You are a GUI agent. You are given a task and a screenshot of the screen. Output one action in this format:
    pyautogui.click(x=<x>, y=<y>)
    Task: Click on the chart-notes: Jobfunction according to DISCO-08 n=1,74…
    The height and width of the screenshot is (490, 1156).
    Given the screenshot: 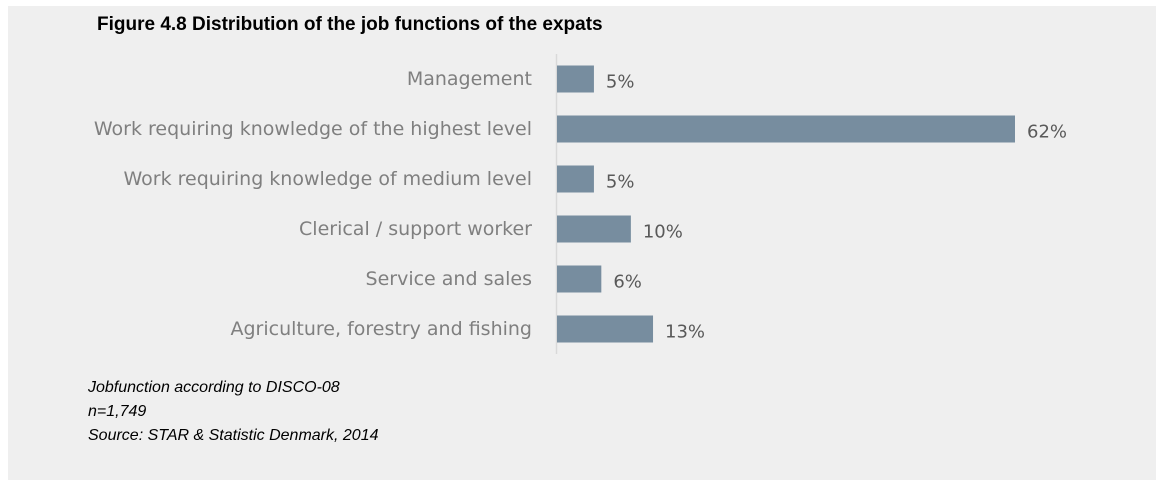 What is the action you would take?
    pyautogui.click(x=233, y=412)
    